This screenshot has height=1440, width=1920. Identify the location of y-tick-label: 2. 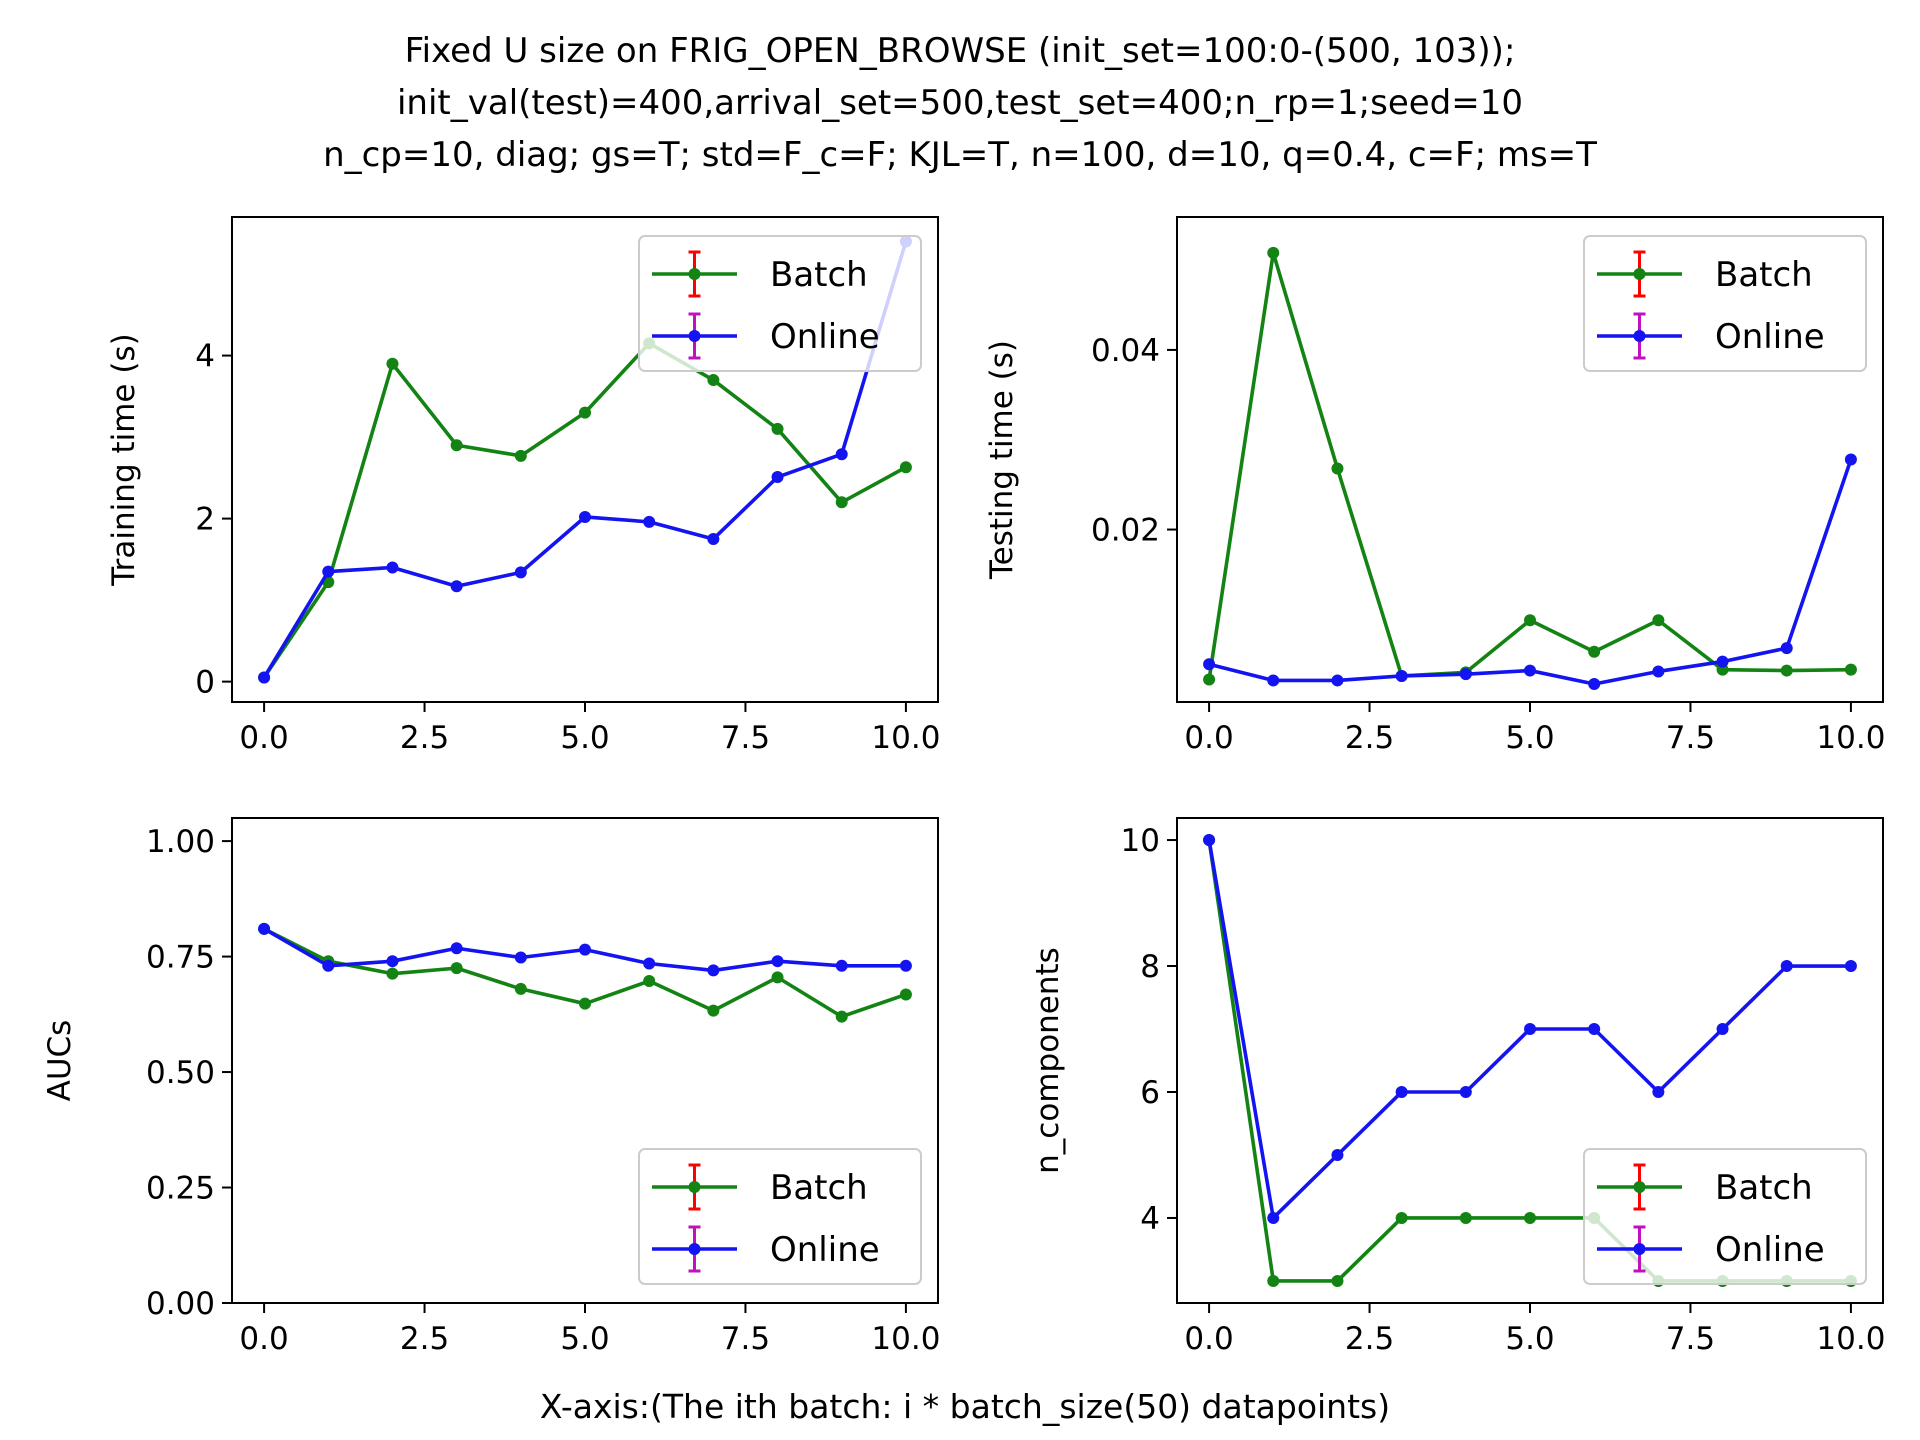
(205, 520).